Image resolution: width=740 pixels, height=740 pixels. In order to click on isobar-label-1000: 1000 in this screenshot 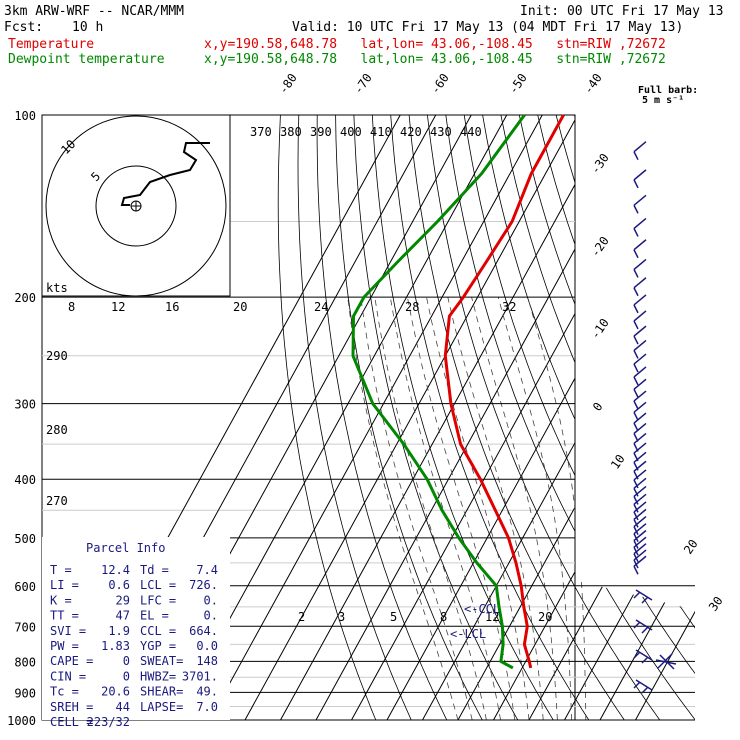, I will do `click(21, 721)`.